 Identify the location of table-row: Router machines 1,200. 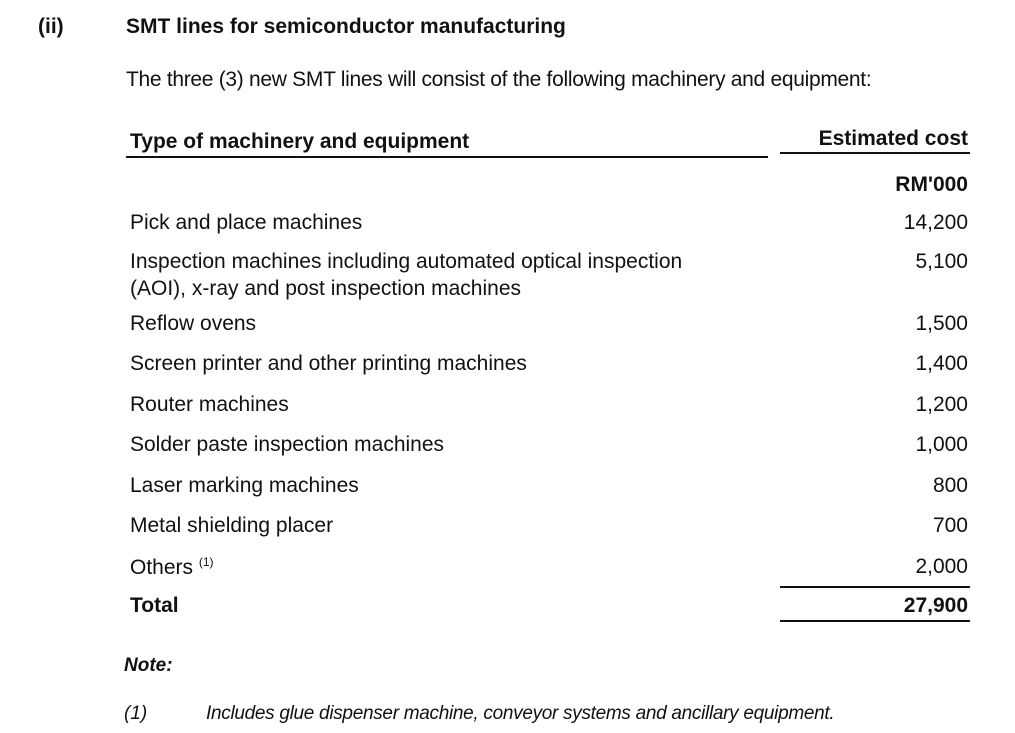
(549, 404).